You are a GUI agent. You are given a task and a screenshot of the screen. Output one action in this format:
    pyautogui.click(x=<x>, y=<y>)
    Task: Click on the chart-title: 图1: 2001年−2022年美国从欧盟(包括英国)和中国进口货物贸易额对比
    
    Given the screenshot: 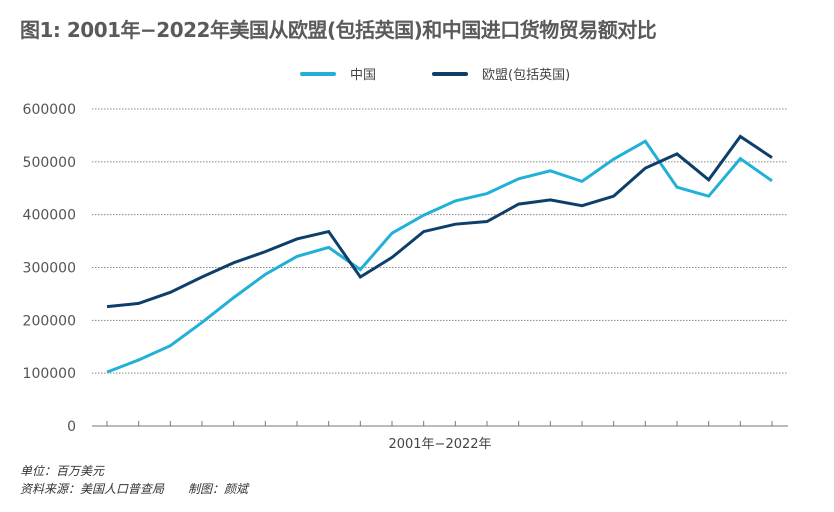 What is the action you would take?
    pyautogui.click(x=338, y=30)
    